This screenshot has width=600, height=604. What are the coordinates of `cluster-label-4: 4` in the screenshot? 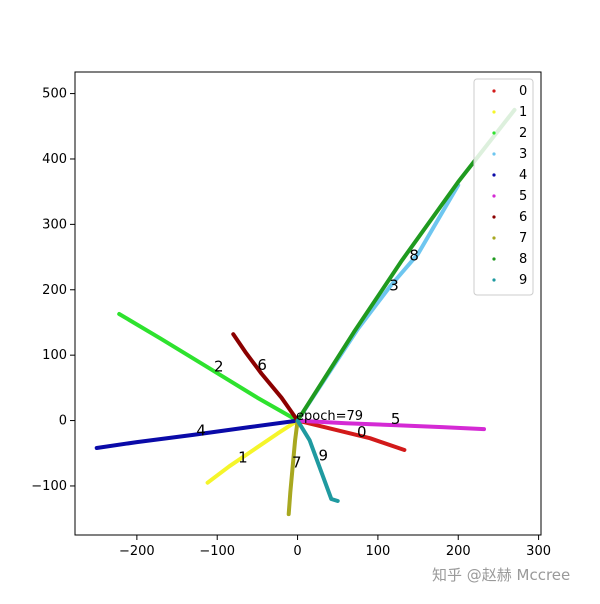 It's located at (201, 431).